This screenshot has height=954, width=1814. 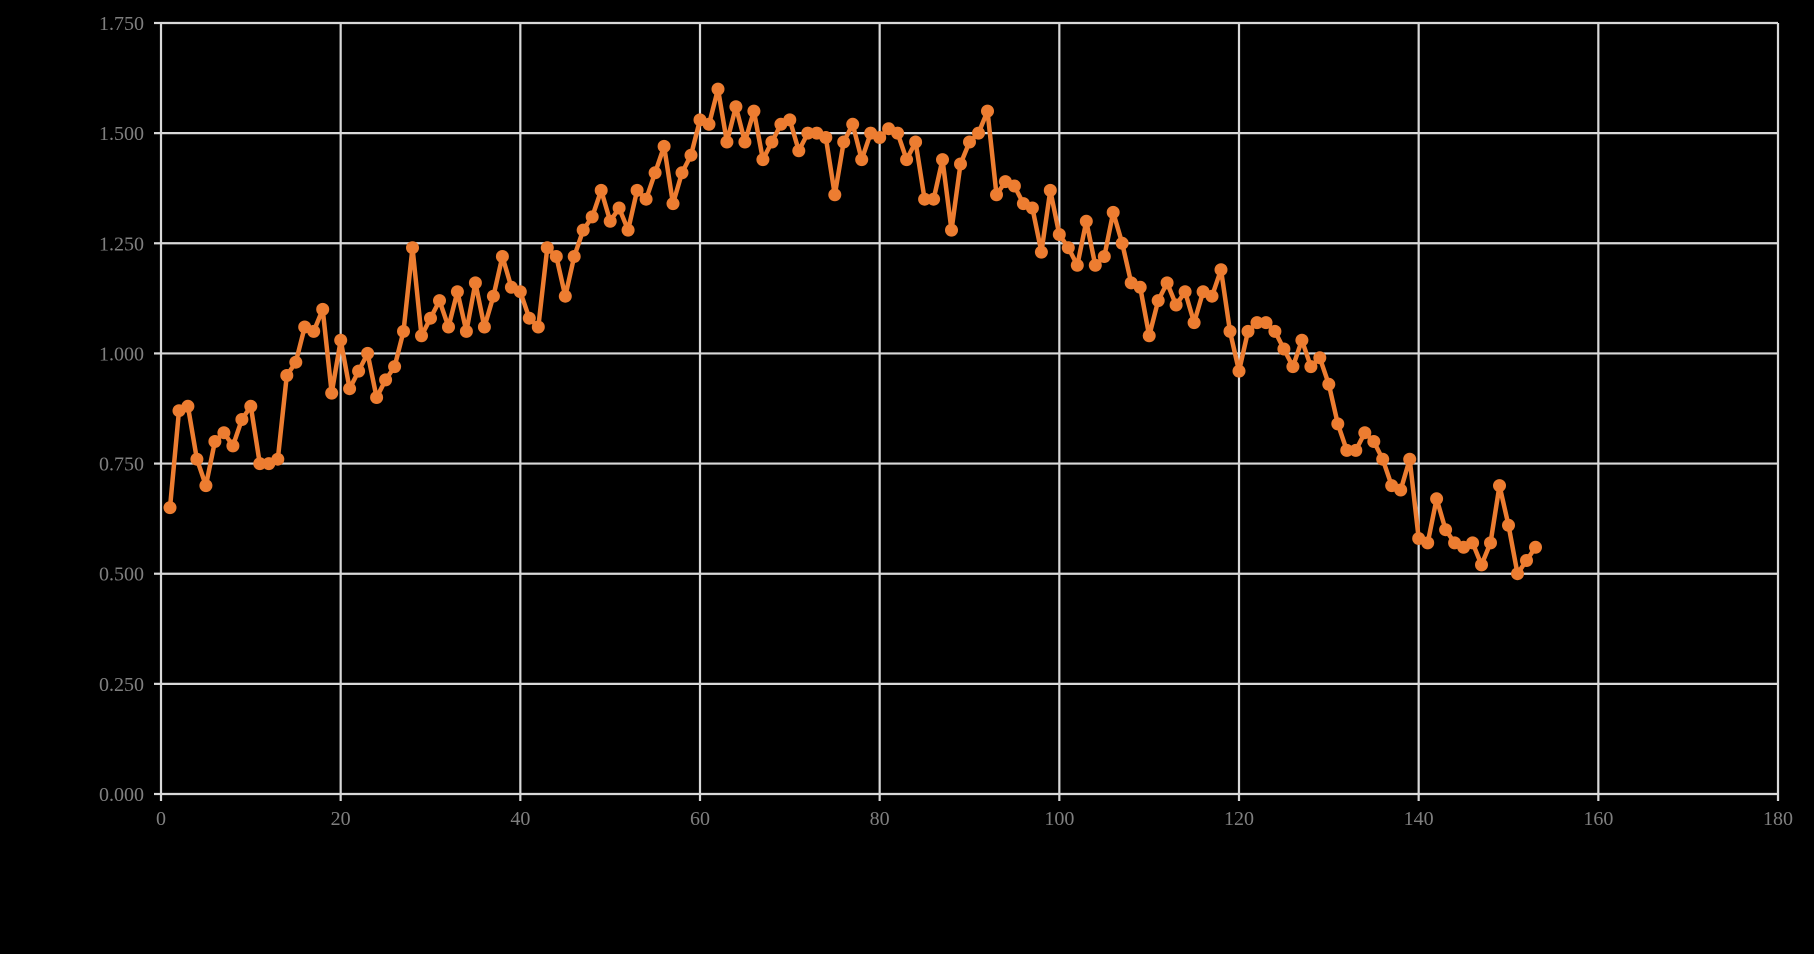 I want to click on y-tick-label: 0.250, so click(x=121, y=685).